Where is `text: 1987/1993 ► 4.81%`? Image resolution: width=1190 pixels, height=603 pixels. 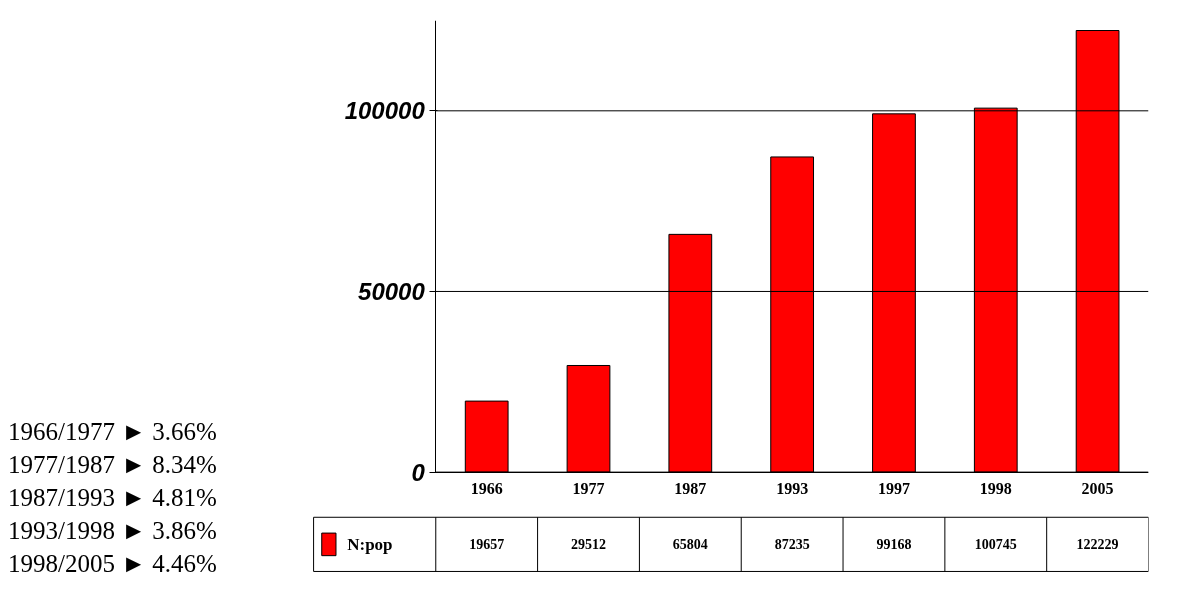
text: 1987/1993 ► 4.81% is located at coordinates (112, 498).